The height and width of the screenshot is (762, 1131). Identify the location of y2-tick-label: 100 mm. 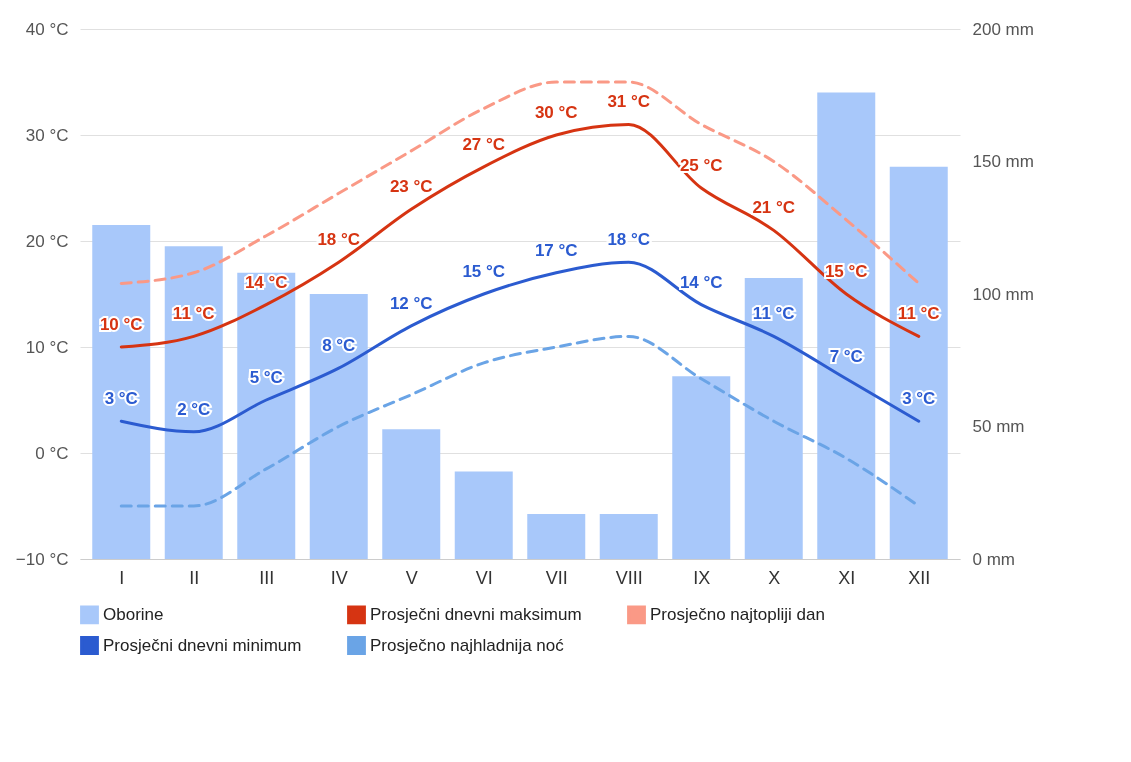
(1003, 294).